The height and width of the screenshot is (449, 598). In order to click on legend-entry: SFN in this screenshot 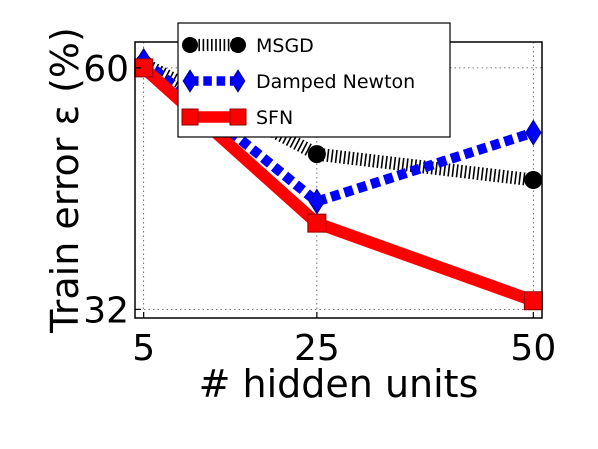, I will do `click(237, 118)`.